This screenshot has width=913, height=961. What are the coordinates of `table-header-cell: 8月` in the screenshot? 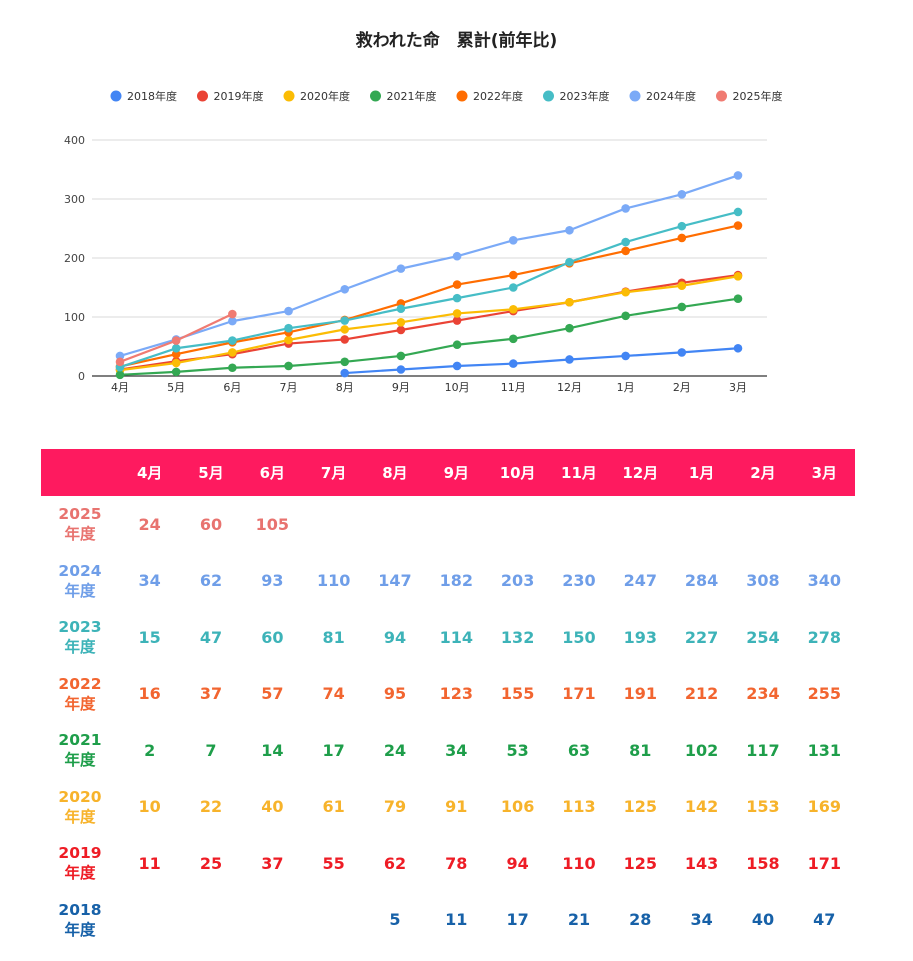 It's located at (395, 473).